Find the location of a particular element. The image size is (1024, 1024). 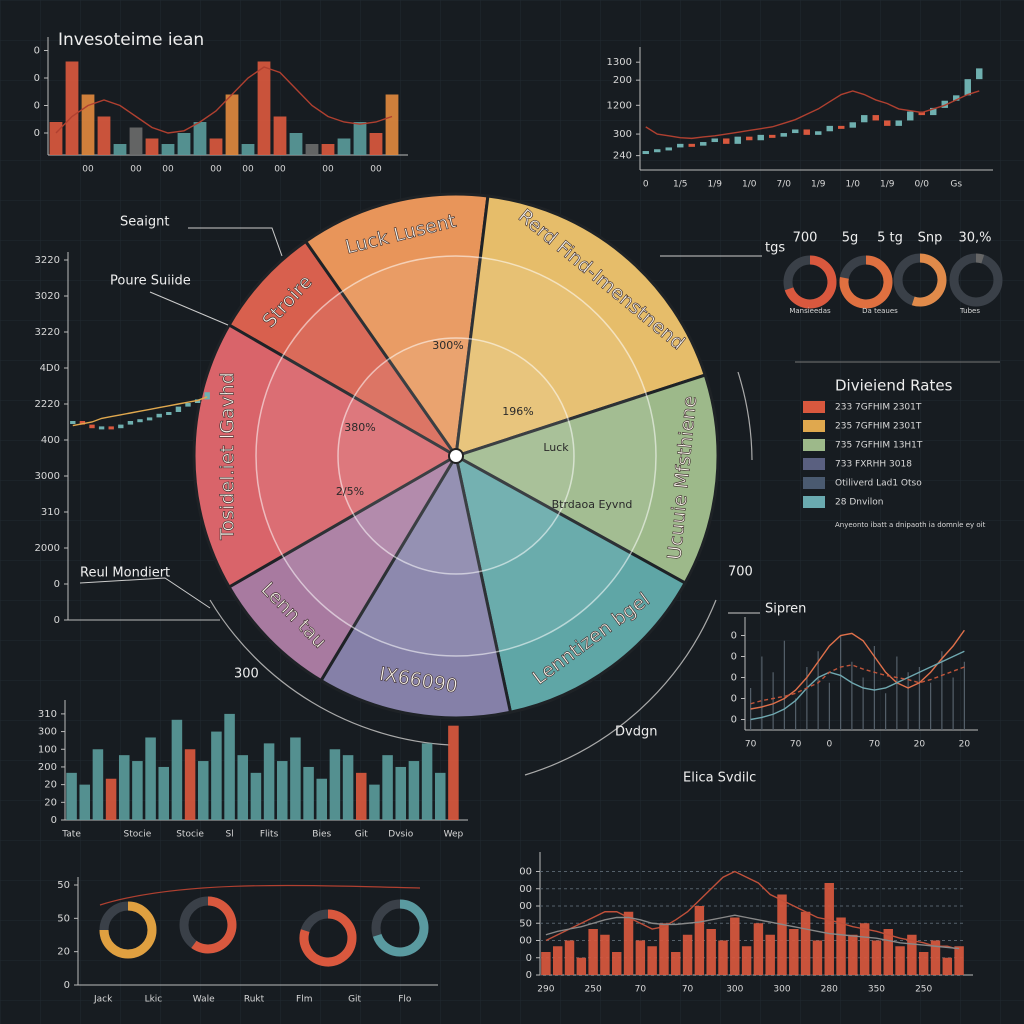

x-tick-label: Git is located at coordinates (354, 1000).